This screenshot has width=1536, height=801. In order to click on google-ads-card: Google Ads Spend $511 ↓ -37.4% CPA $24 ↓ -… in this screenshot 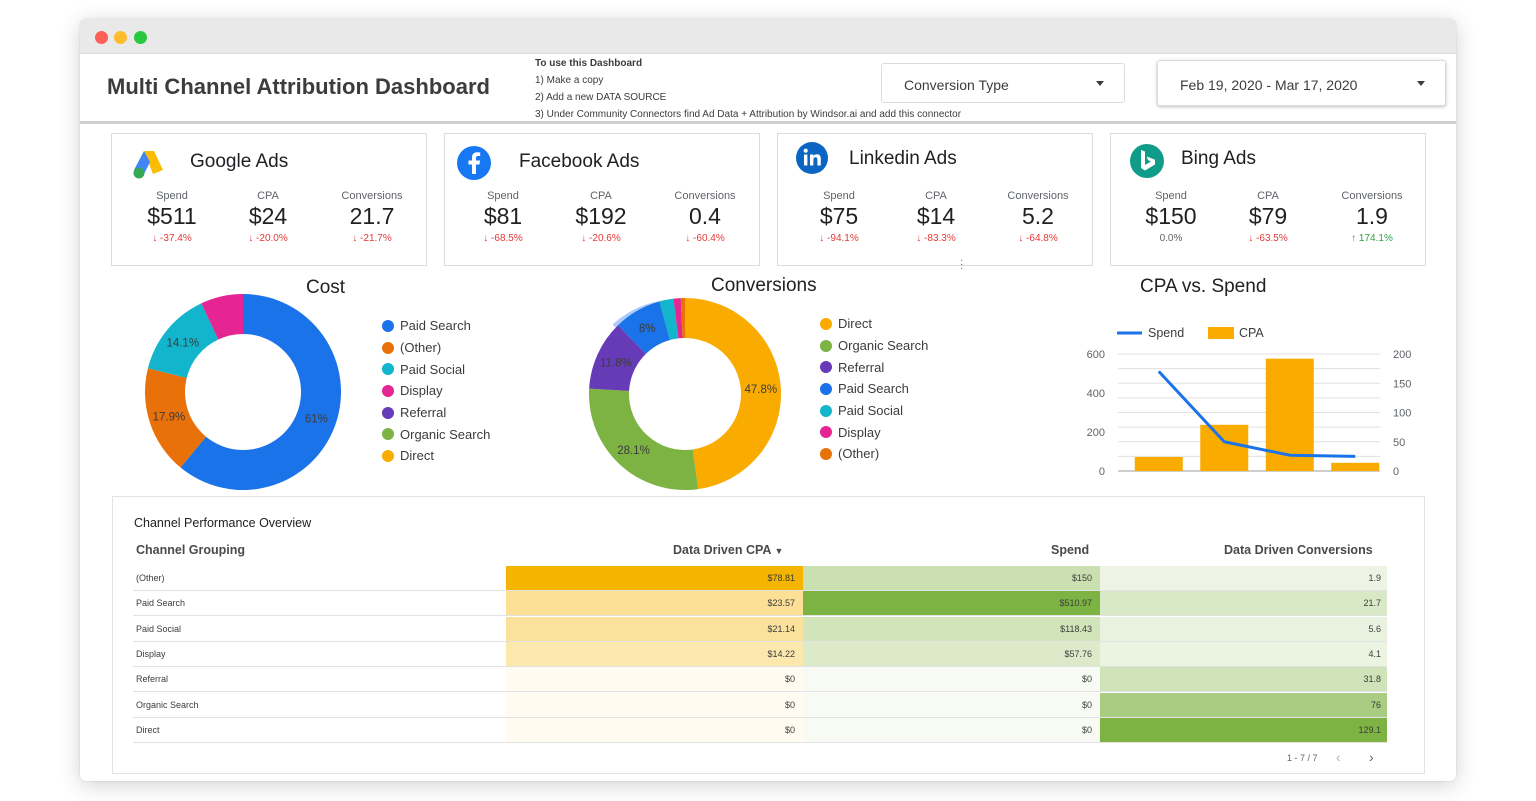, I will do `click(269, 199)`.